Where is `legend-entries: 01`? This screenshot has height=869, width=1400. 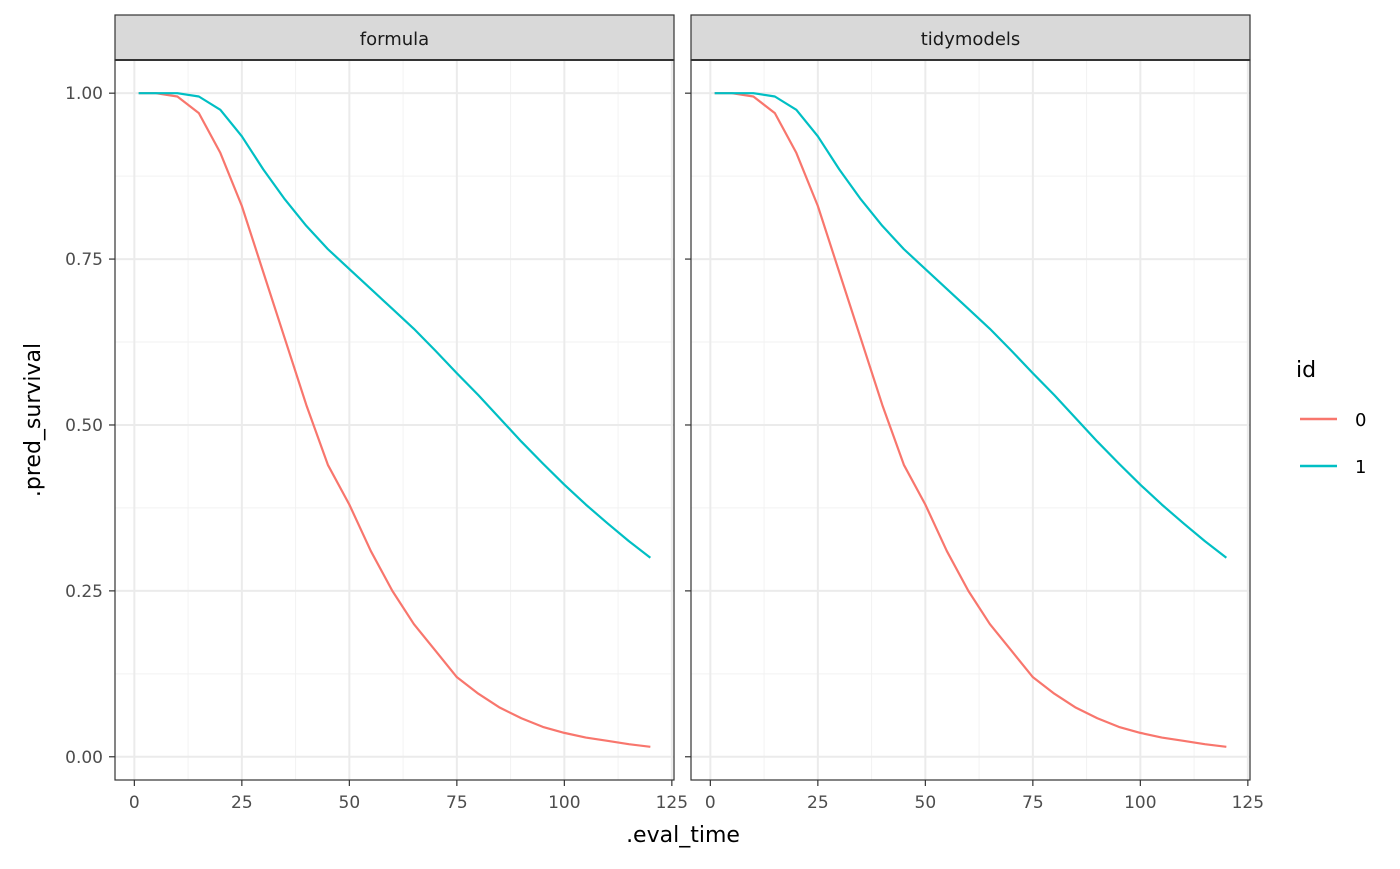 legend-entries: 01 is located at coordinates (1333, 444).